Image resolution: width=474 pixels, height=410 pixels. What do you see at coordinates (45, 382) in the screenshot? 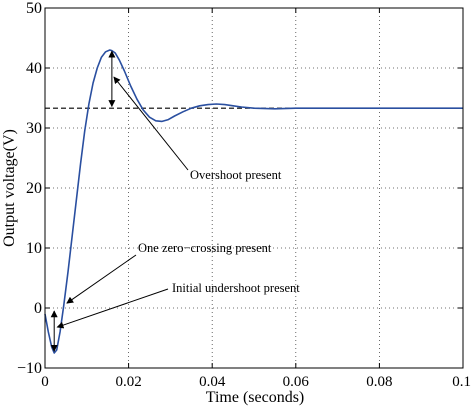
I see `x-tick-label: 0` at bounding box center [45, 382].